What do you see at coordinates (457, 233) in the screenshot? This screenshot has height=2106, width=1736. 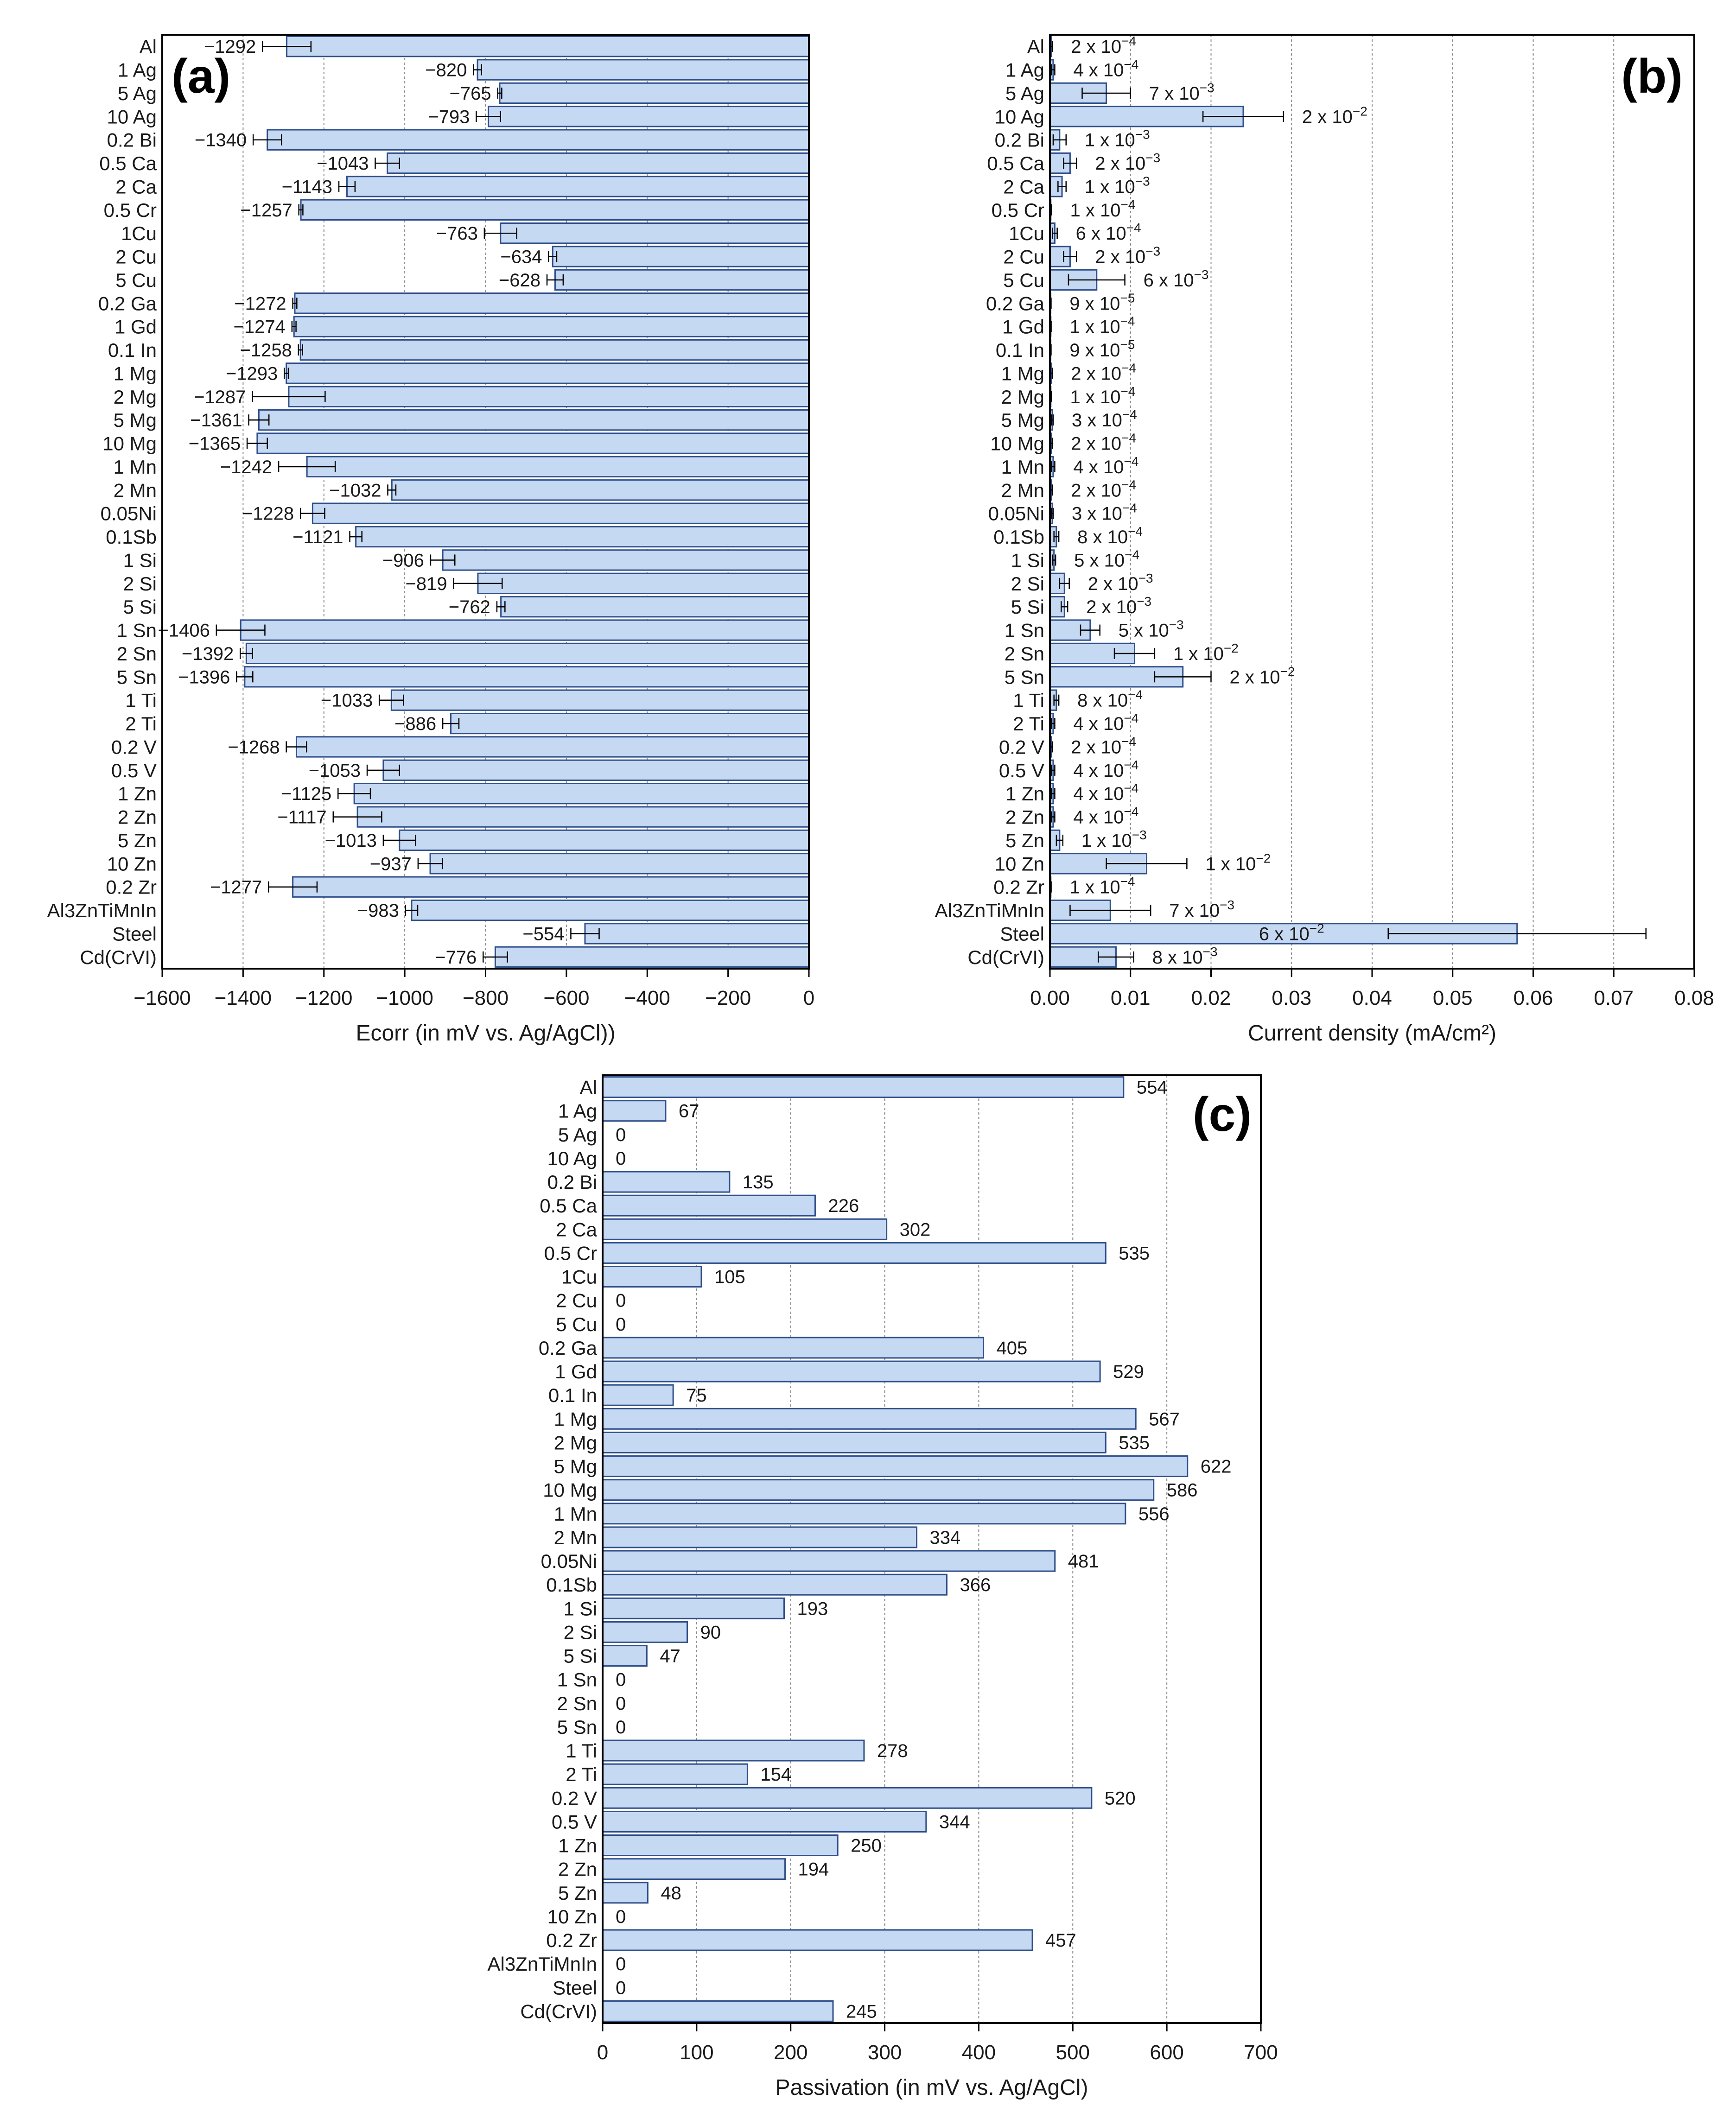 I see `data-label: −763` at bounding box center [457, 233].